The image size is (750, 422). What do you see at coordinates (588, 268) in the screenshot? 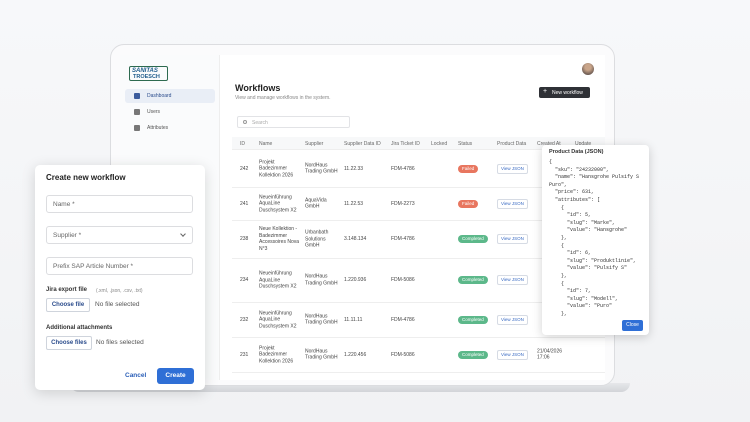
I see `json-line: "value": "Pulsify S"` at bounding box center [588, 268].